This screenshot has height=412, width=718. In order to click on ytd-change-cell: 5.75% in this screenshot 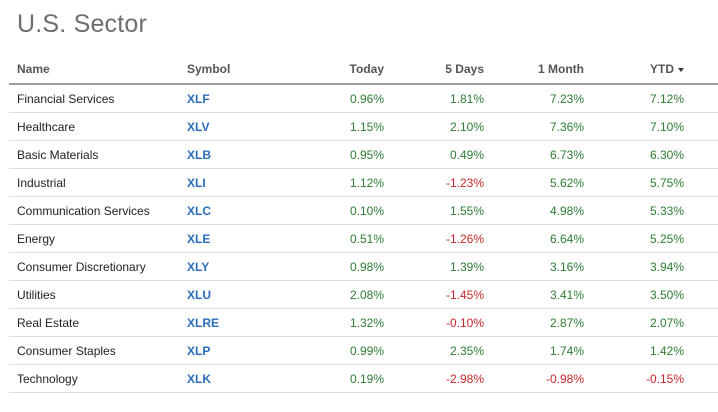, I will do `click(634, 182)`.